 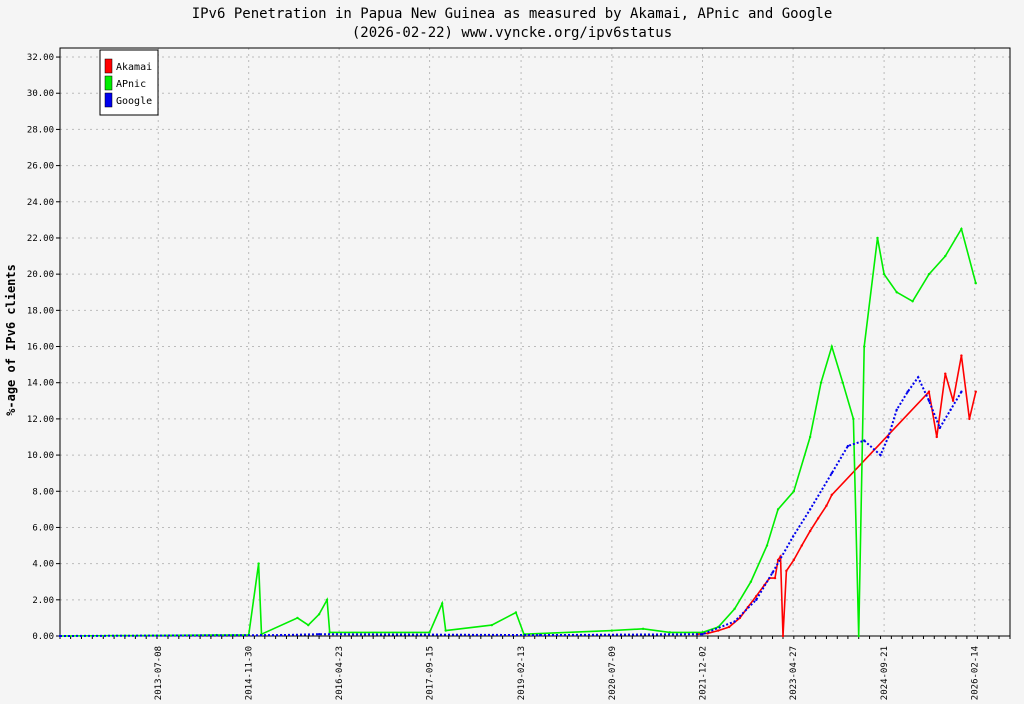 I want to click on x-tick-label: 2026-02-14, so click(x=976, y=673).